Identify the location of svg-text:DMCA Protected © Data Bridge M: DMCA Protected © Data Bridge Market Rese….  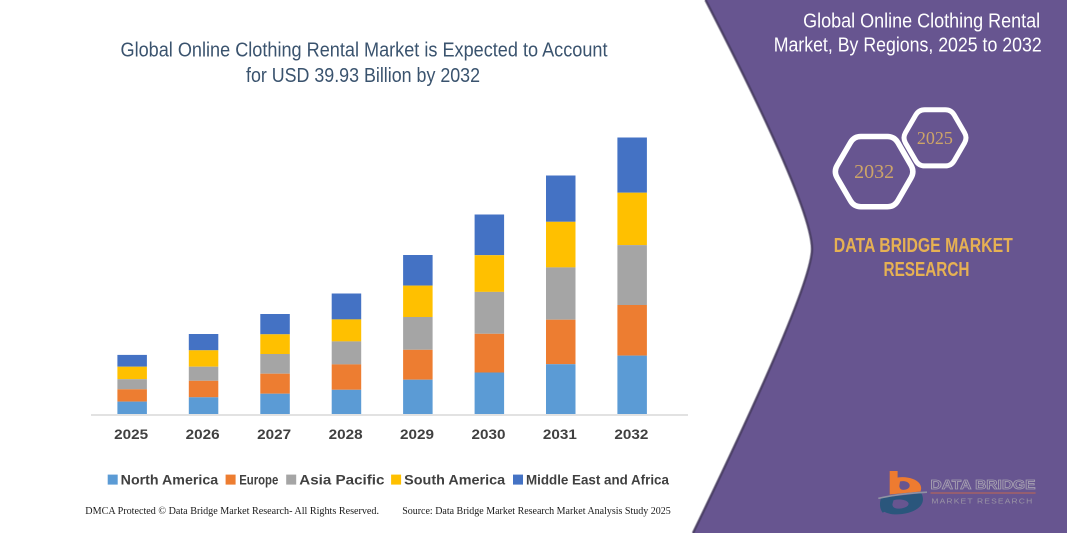
(232, 511).